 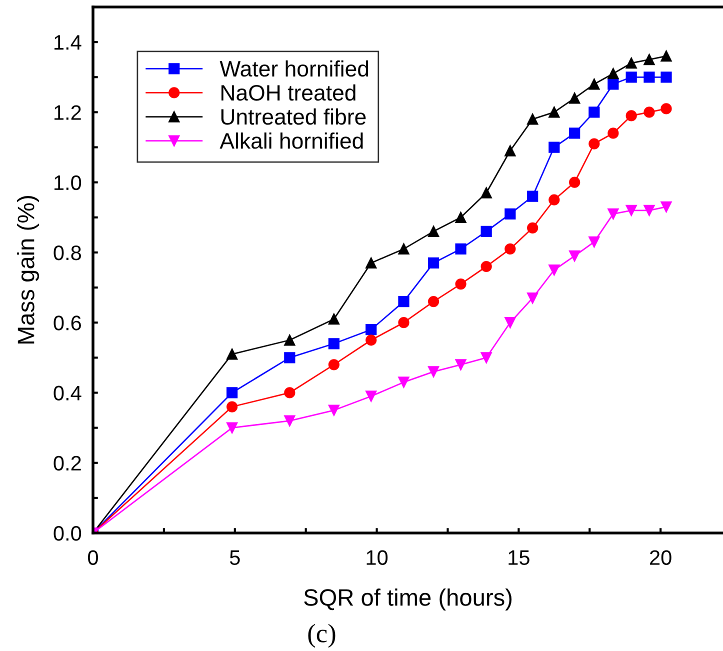 I want to click on text: 0.0, so click(x=68, y=533).